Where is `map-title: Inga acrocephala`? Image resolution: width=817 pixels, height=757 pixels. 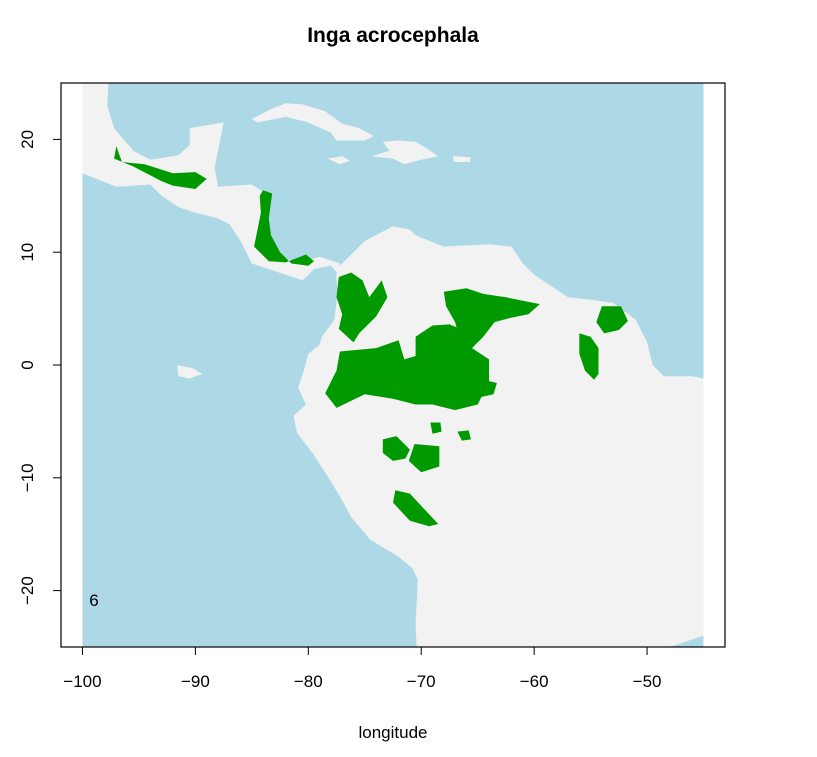 map-title: Inga acrocephala is located at coordinates (393, 35).